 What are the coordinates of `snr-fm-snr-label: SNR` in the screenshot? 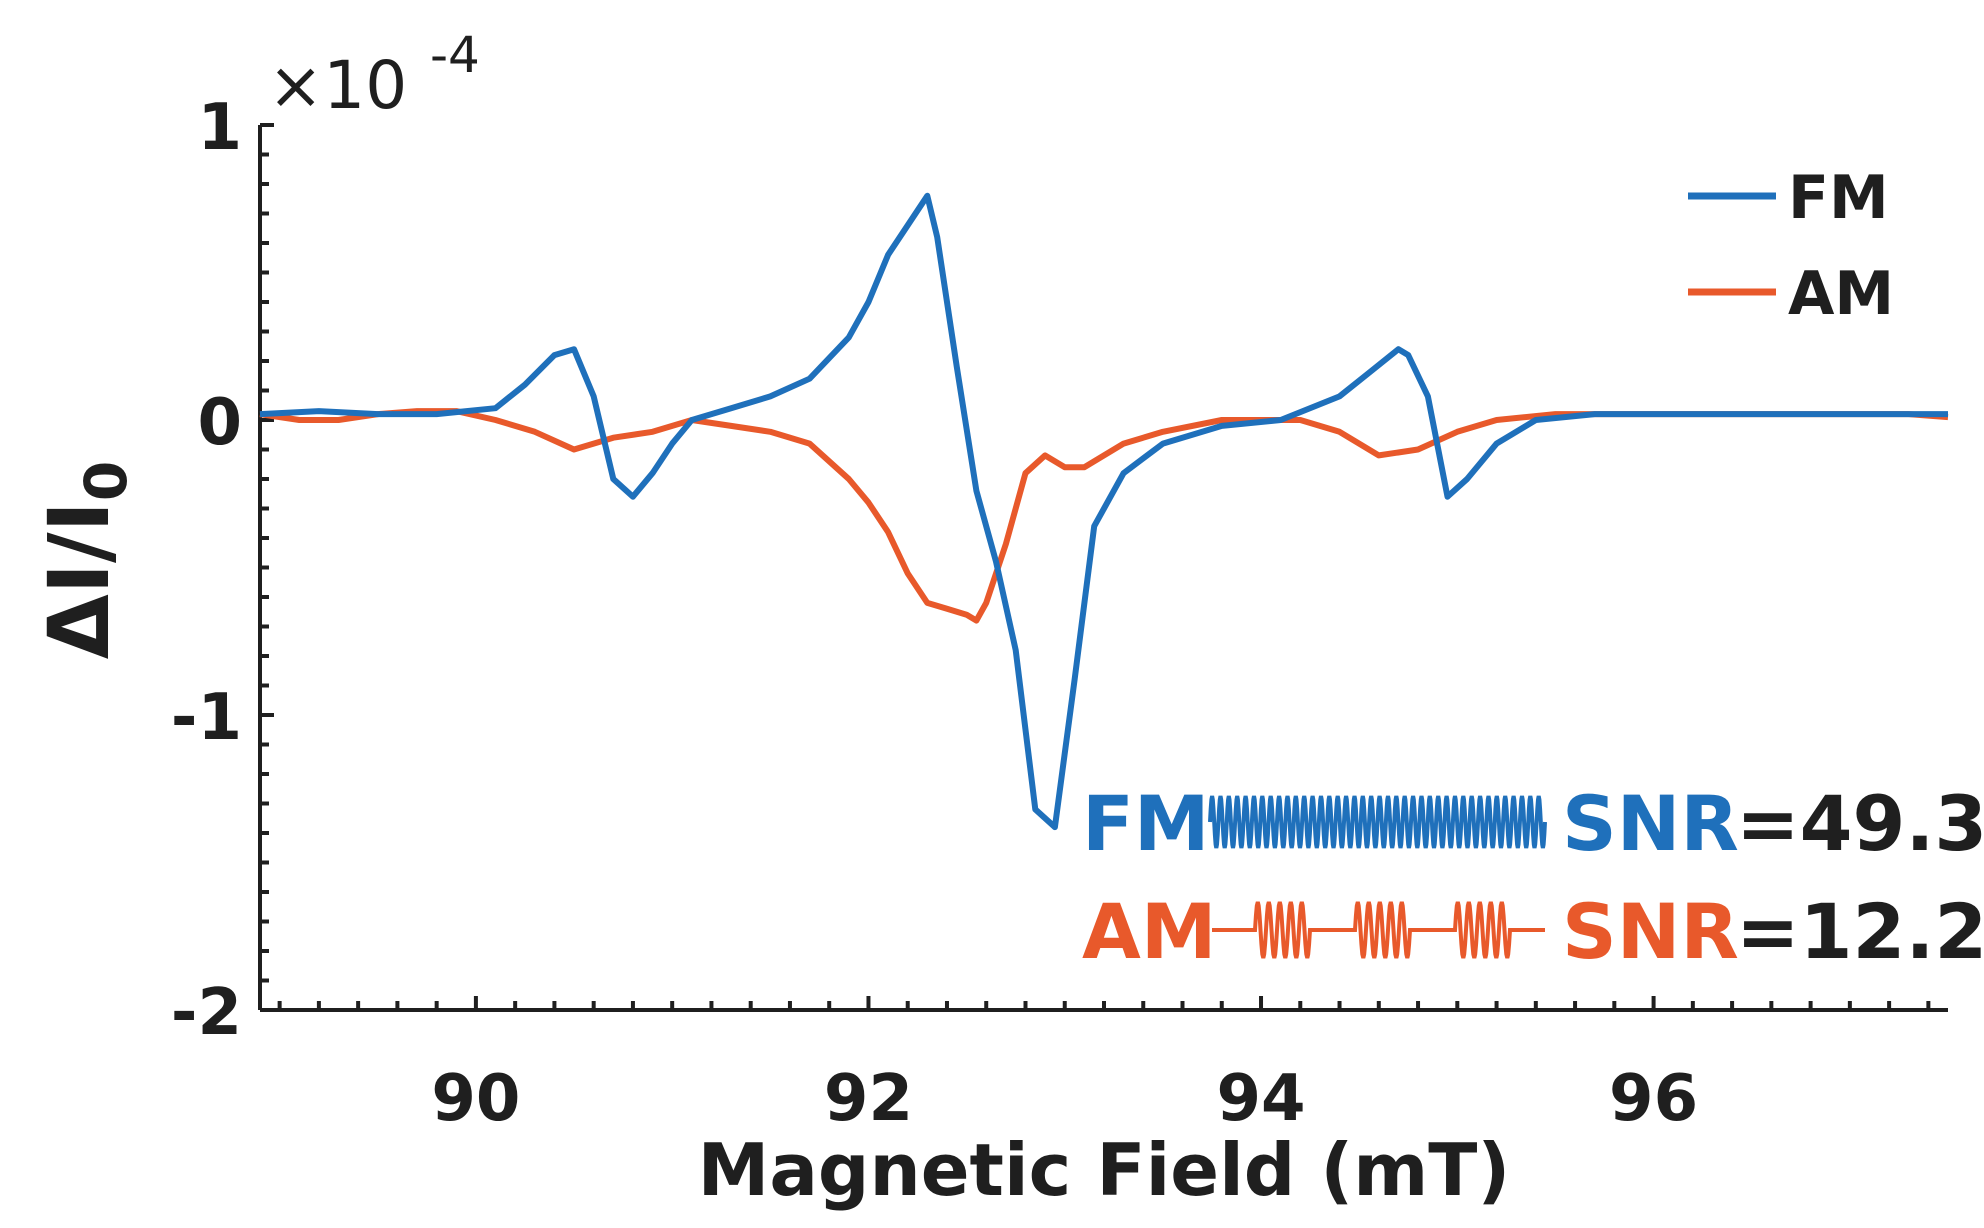 It's located at (1650, 823).